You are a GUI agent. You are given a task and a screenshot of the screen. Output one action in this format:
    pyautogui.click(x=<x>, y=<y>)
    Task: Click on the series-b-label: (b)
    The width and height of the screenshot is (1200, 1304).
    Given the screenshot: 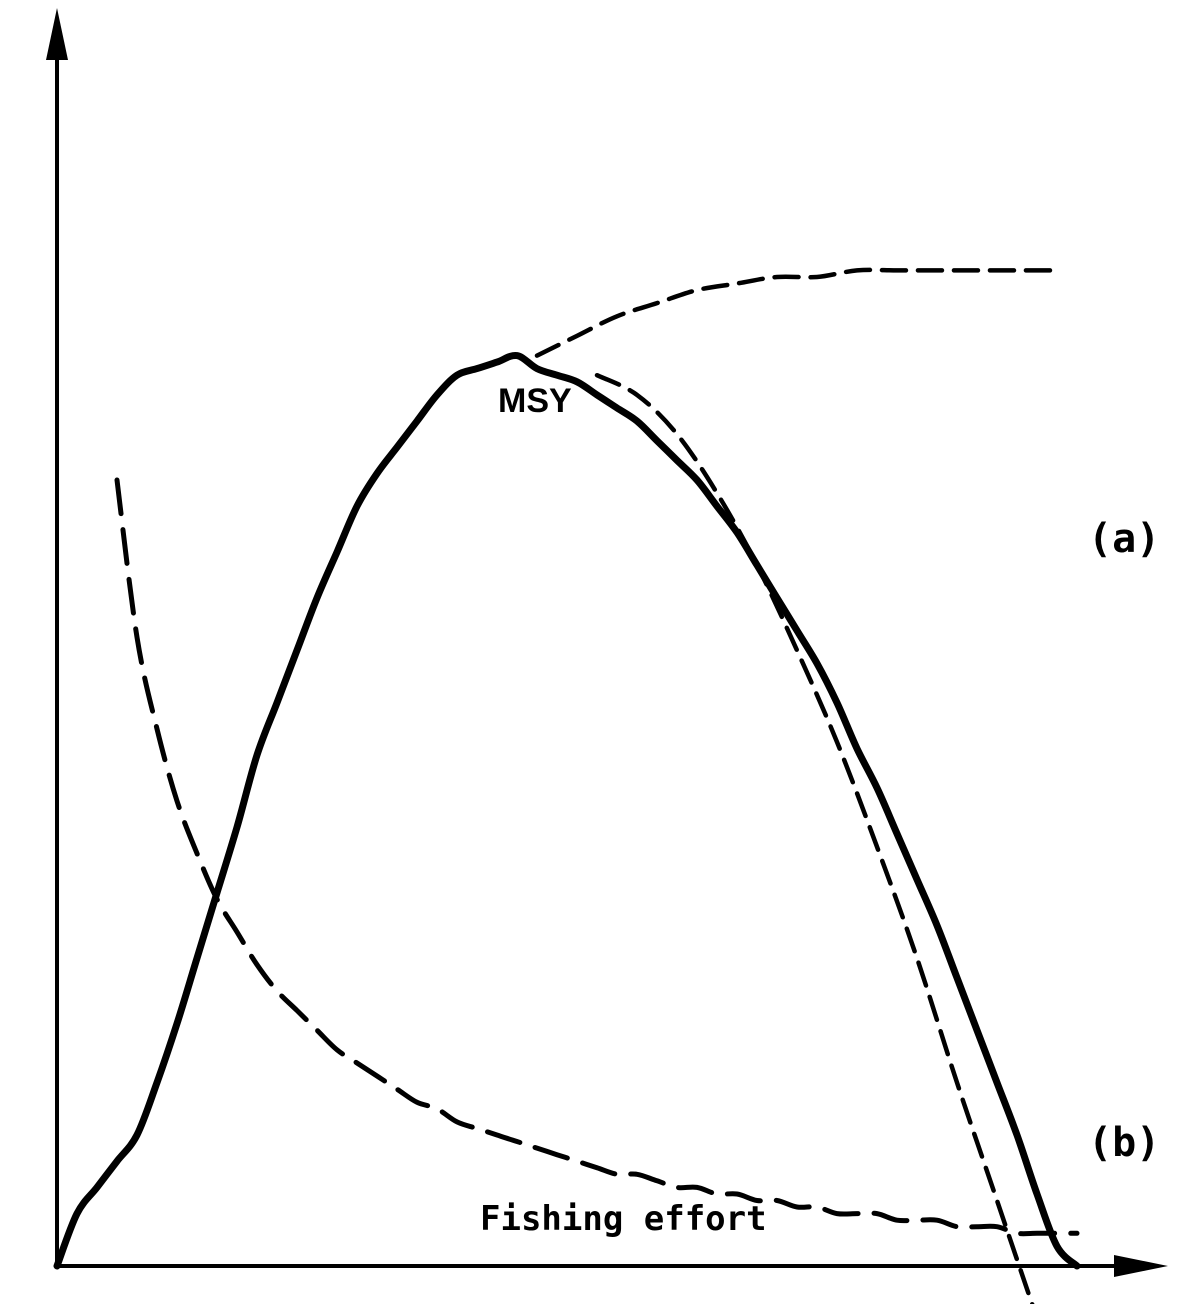 What is the action you would take?
    pyautogui.click(x=1124, y=1143)
    